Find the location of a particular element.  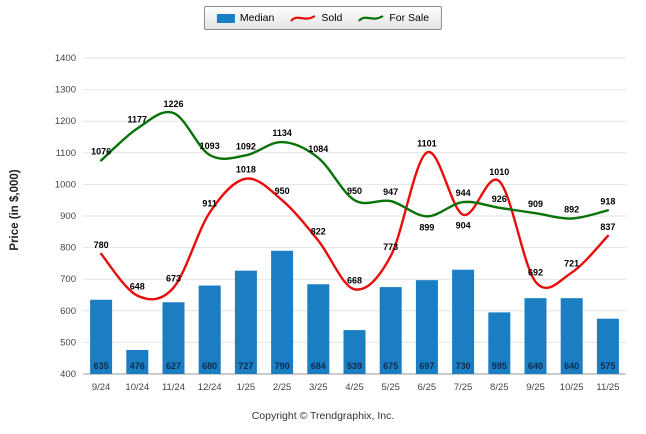

legend: Median Sold For Sale is located at coordinates (323, 18).